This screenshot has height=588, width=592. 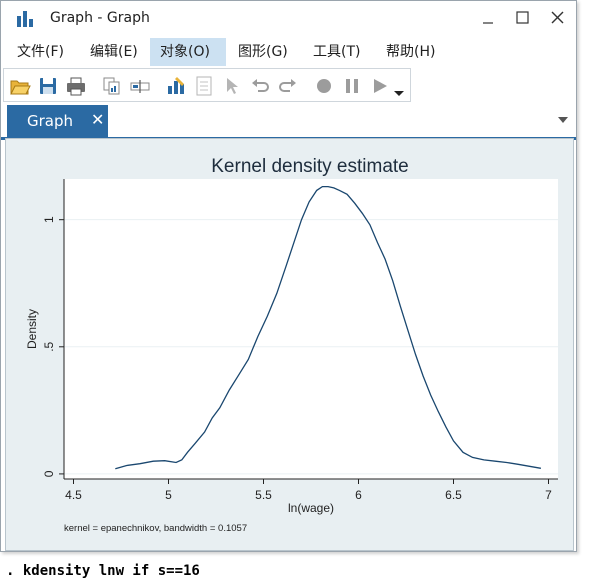 What do you see at coordinates (232, 86) in the screenshot?
I see `pointer-icon` at bounding box center [232, 86].